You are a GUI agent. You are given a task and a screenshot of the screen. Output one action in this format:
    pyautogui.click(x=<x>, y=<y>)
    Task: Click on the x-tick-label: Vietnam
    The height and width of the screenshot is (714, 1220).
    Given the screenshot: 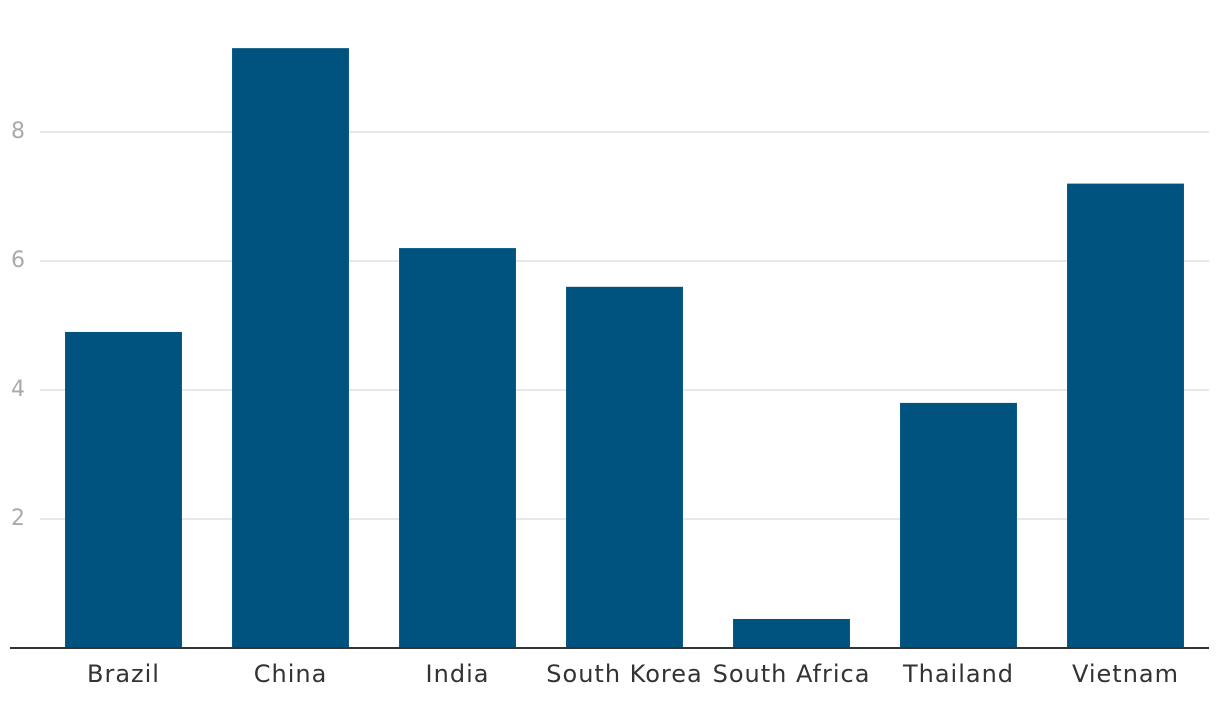 What is the action you would take?
    pyautogui.click(x=1125, y=674)
    